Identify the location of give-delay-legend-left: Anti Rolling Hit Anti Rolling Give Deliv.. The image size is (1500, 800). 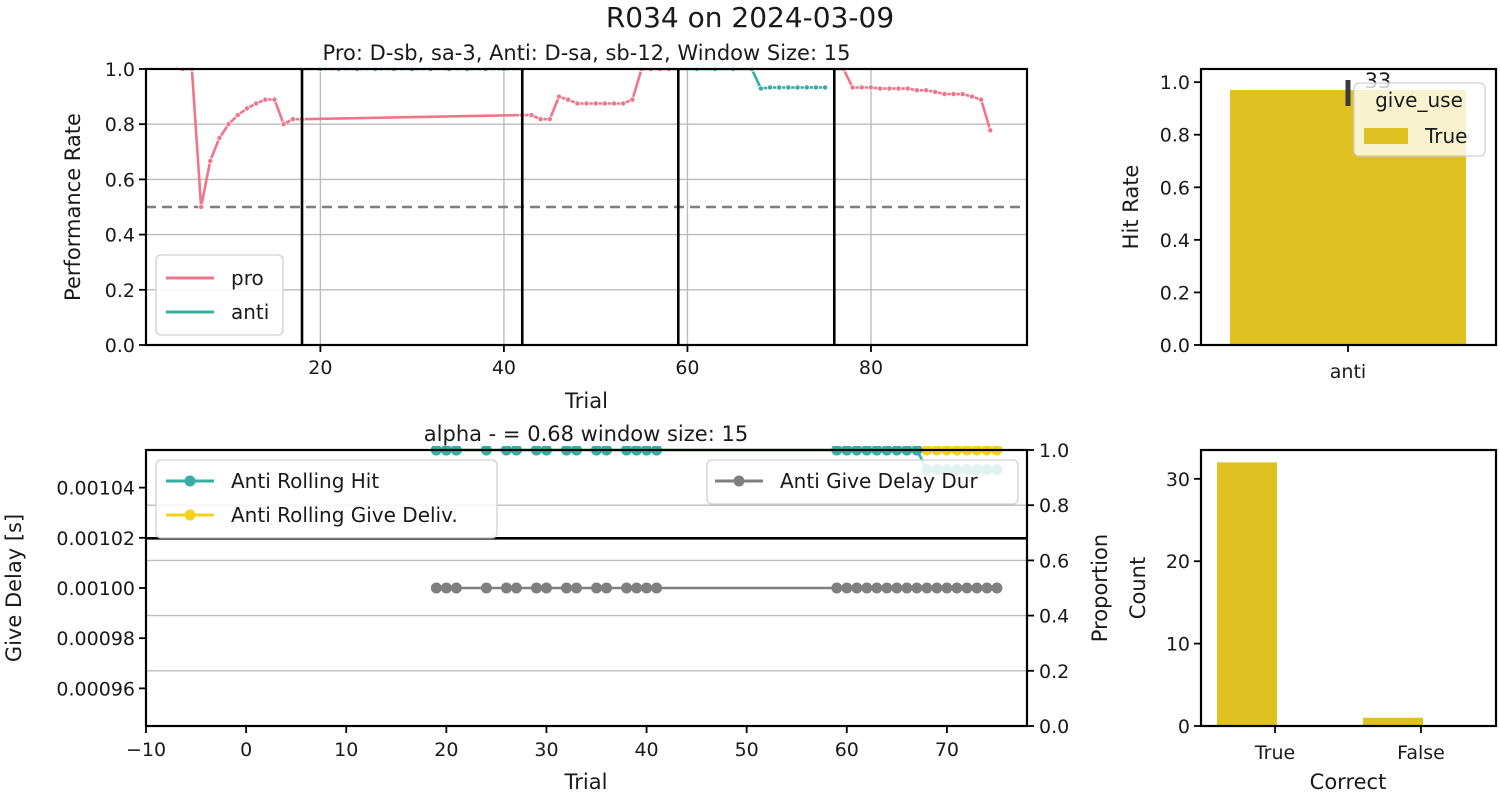
(326, 499).